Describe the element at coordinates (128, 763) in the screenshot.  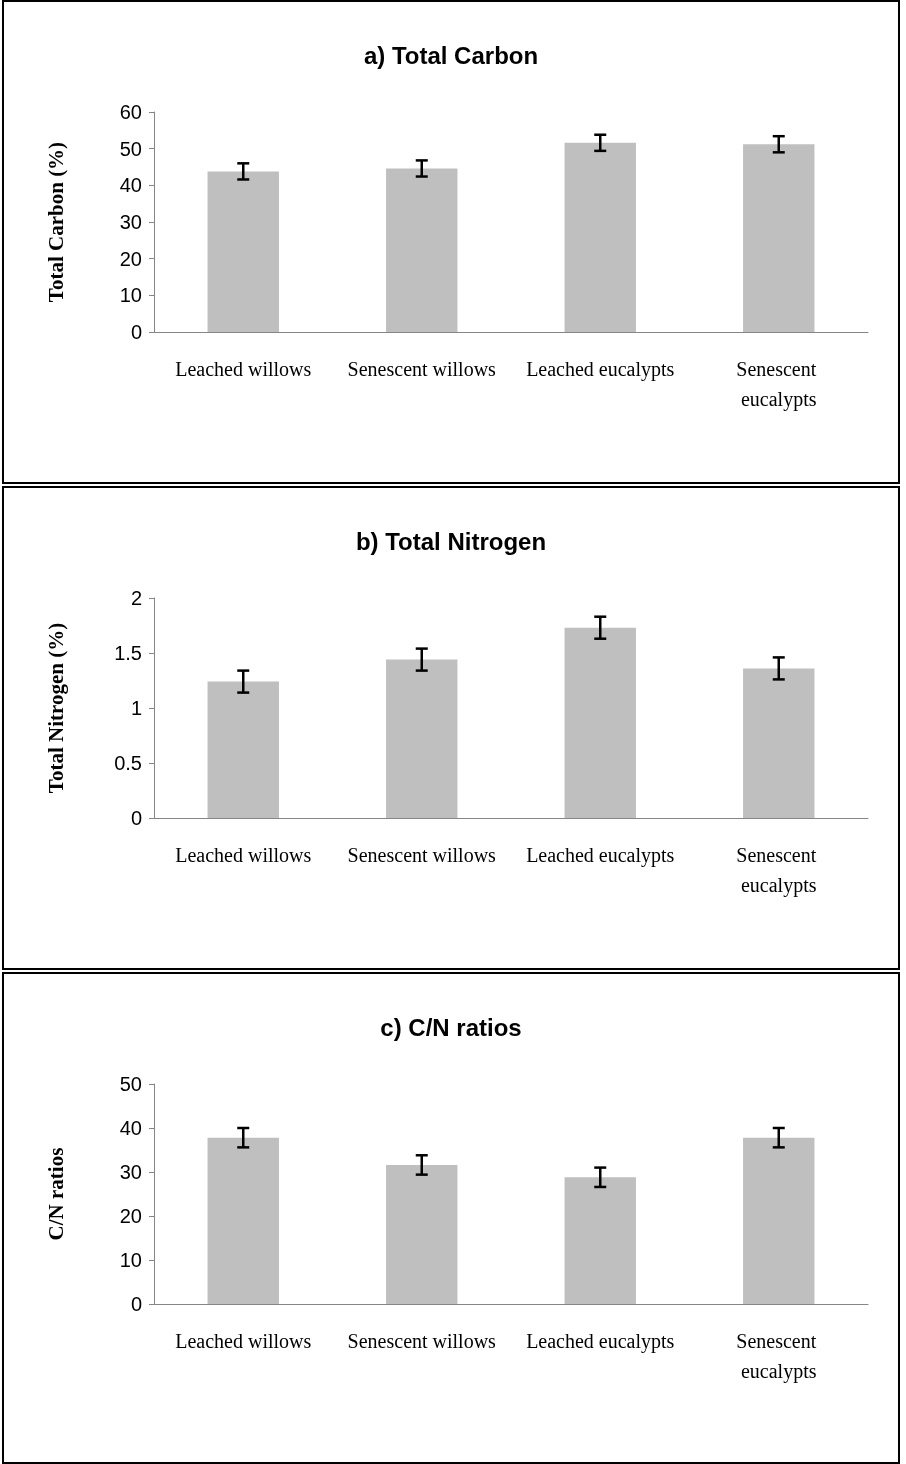
I see `y-tick-label: 0.5` at that location.